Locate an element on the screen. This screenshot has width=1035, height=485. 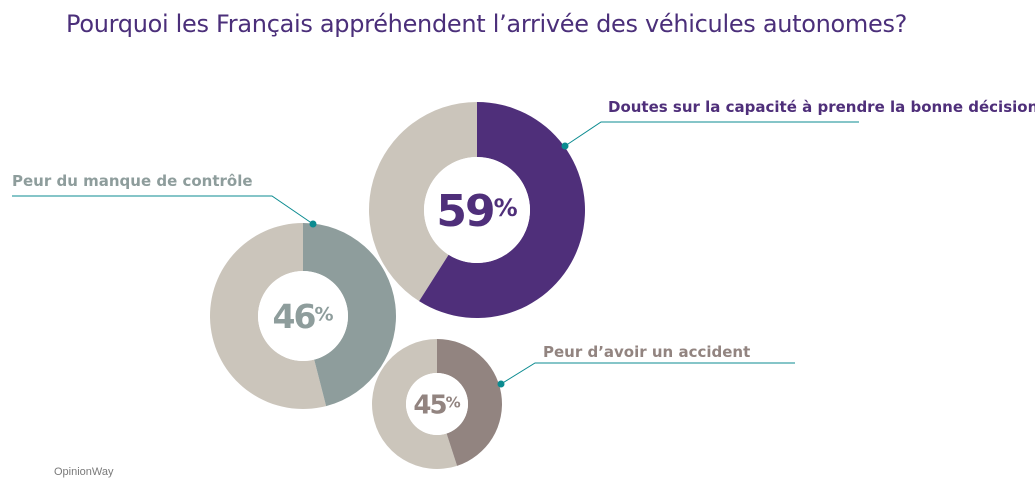
donut-slice-controle is located at coordinates (349, 315).